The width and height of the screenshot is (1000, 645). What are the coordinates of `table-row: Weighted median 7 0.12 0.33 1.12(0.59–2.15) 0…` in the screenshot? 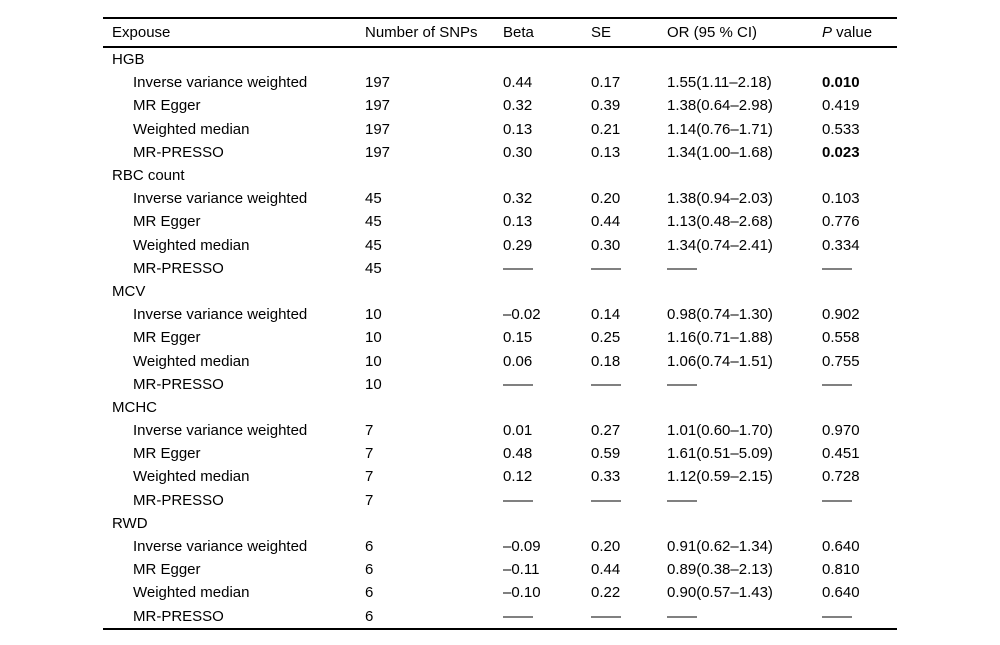 It's located at (500, 476).